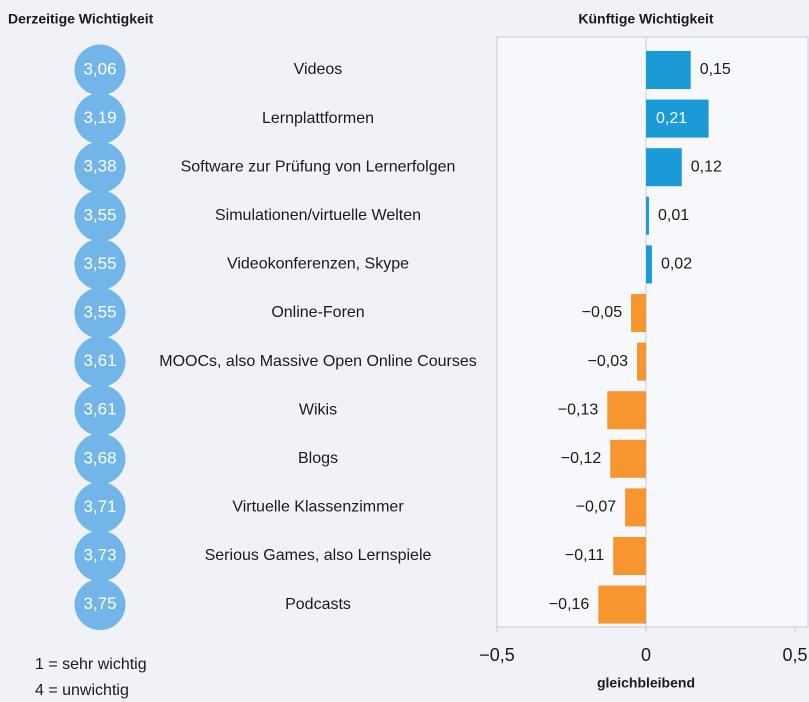 The height and width of the screenshot is (702, 809). Describe the element at coordinates (596, 507) in the screenshot. I see `value-label: −0,07` at that location.